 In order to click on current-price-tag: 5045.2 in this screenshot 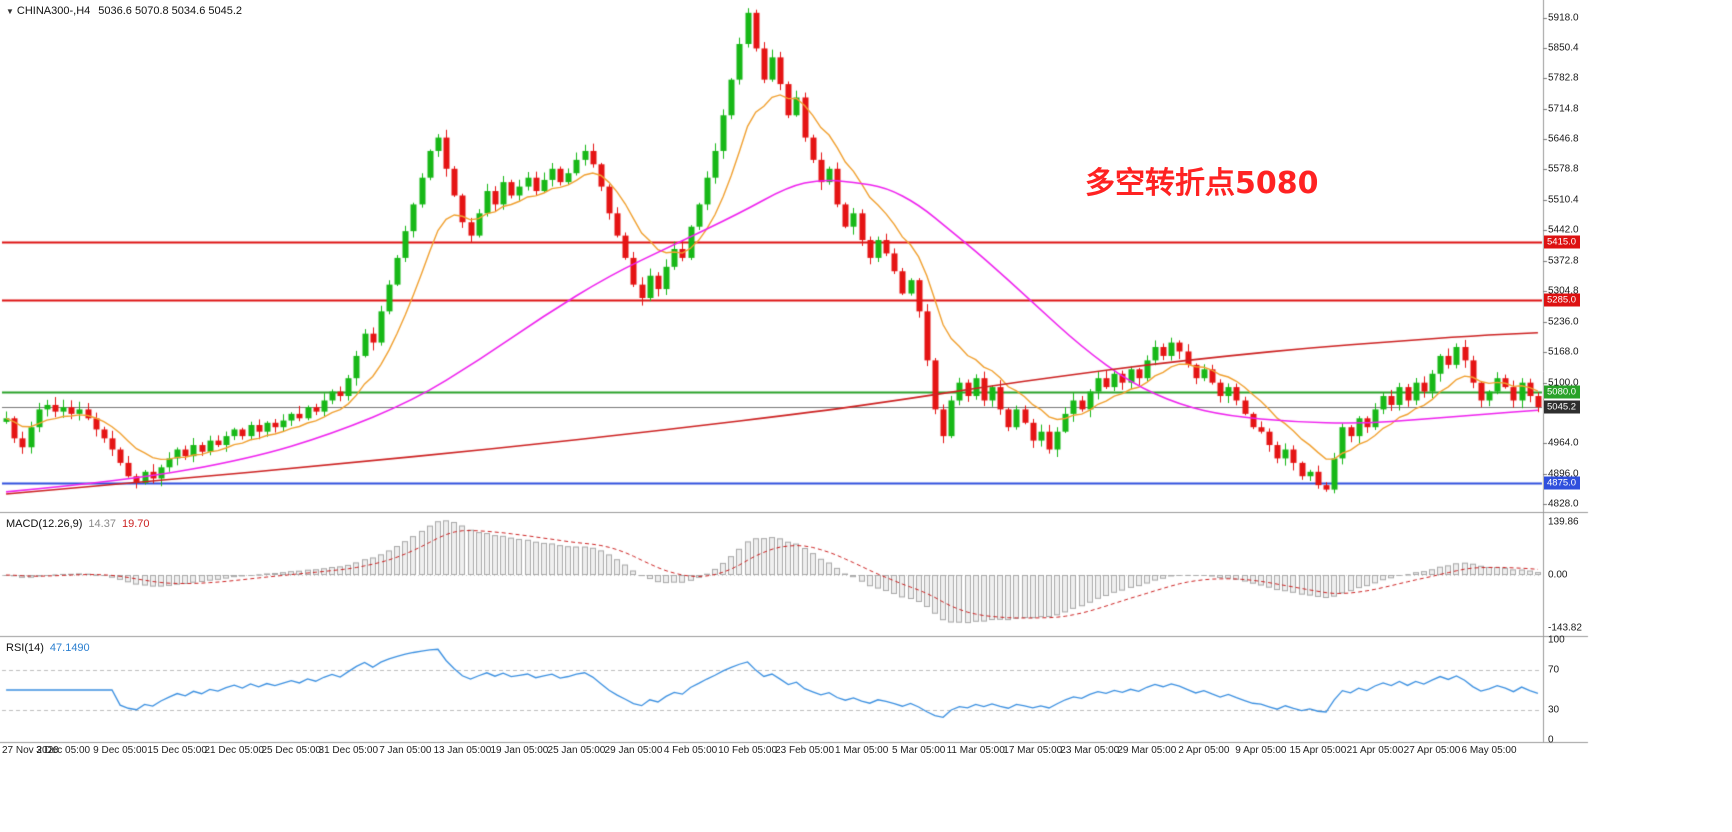, I will do `click(1562, 407)`.